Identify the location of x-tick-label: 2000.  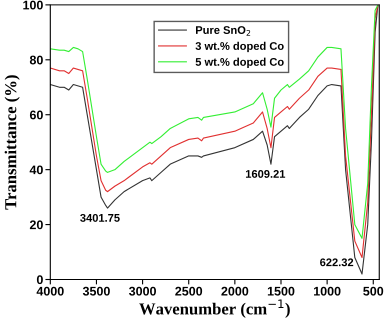
(234, 291).